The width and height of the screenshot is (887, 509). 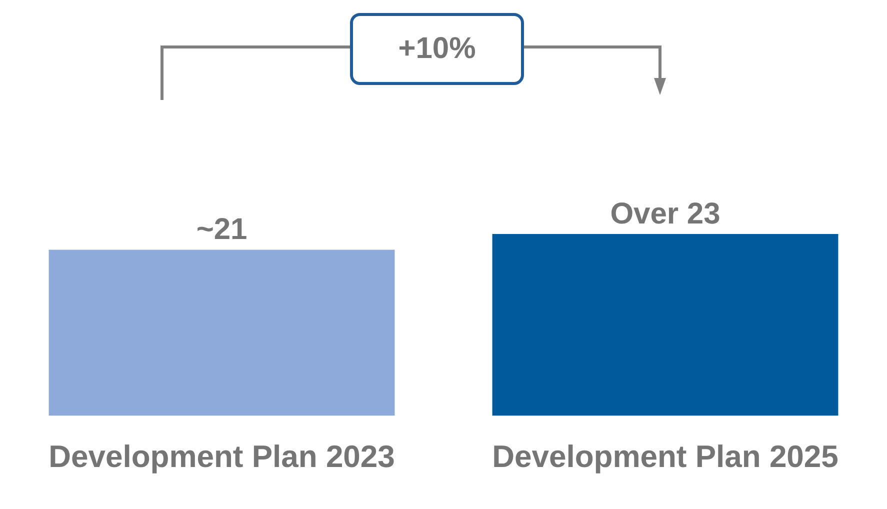 I want to click on x-tick-label: Development Plan 2025, so click(x=665, y=456).